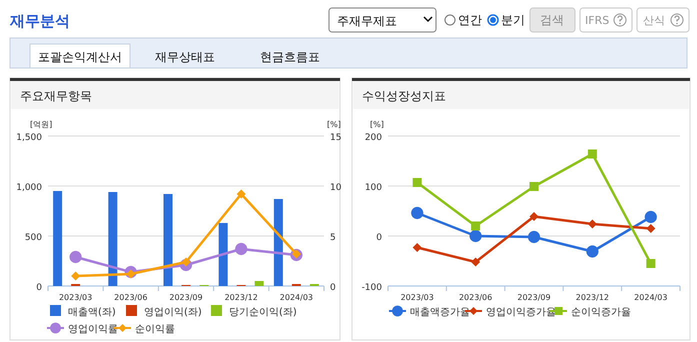  What do you see at coordinates (39, 21) in the screenshot?
I see `text: 재무분석` at bounding box center [39, 21].